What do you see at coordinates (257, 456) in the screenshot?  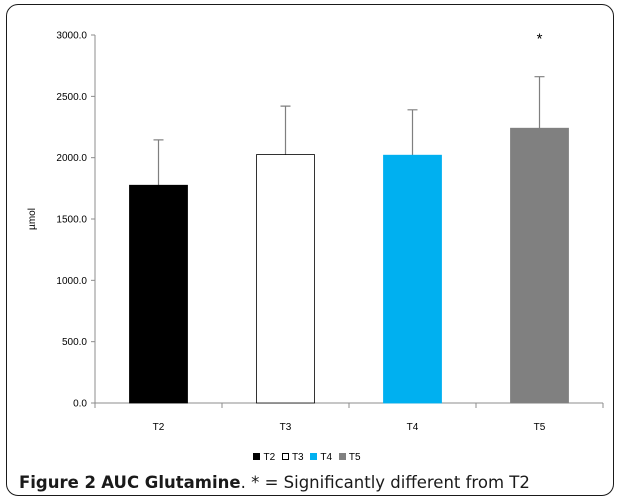 I see `legend-swatch-t2` at bounding box center [257, 456].